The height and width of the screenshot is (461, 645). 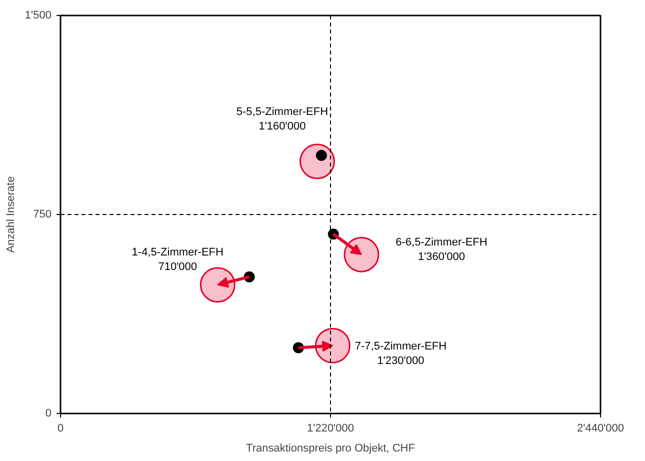 I want to click on y-tick-label: 1'500, so click(x=38, y=16).